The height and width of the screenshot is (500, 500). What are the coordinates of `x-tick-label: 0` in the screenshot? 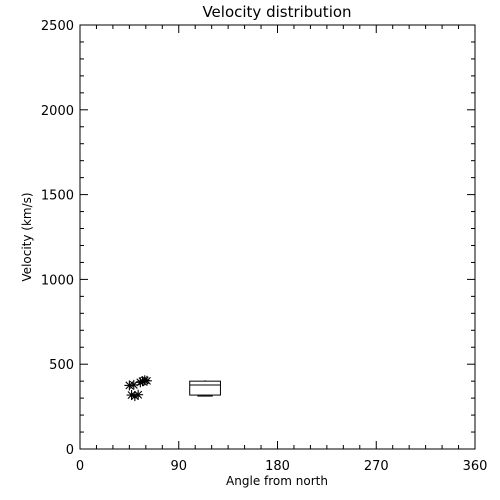 It's located at (80, 466).